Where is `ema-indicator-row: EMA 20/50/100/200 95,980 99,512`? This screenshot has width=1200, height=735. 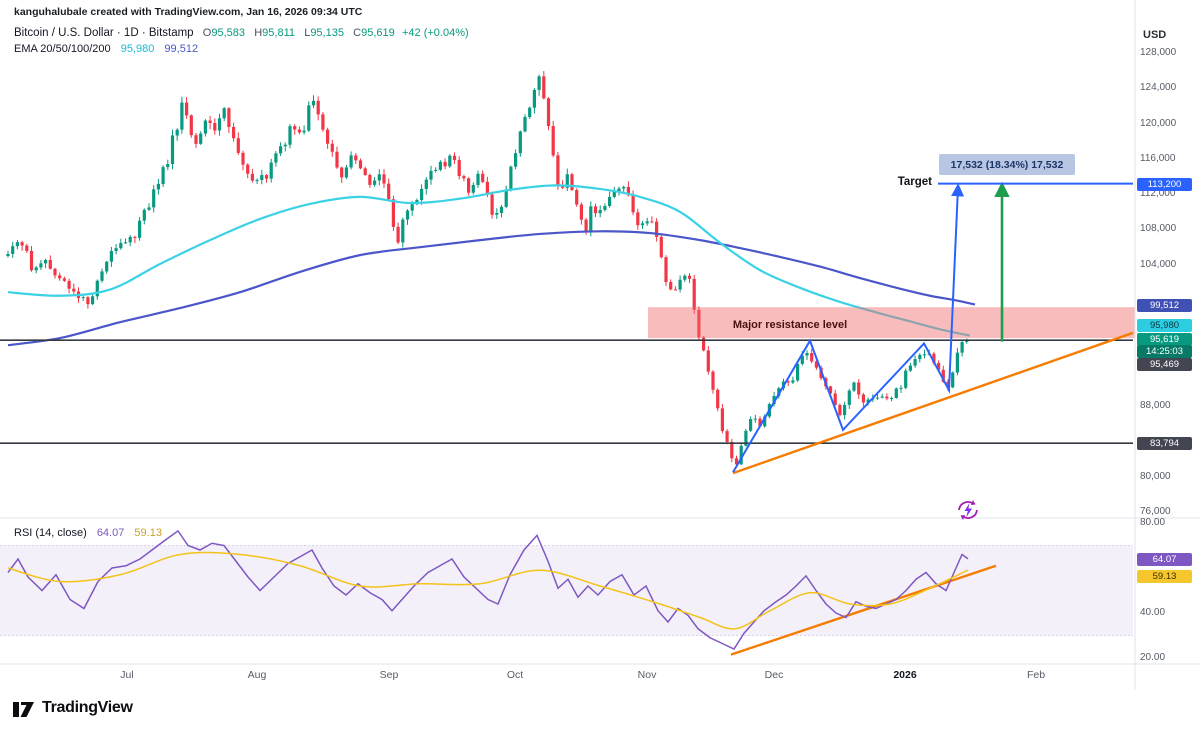
ema-indicator-row: EMA 20/50/100/200 95,980 99,512 is located at coordinates (106, 49).